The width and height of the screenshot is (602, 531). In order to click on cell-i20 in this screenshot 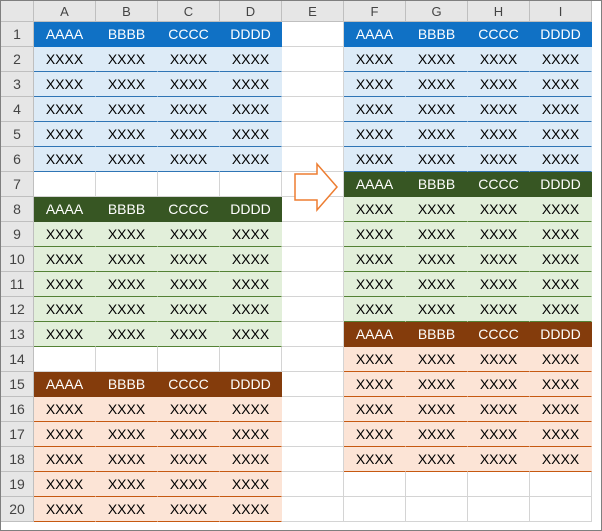, I will do `click(561, 509)`.